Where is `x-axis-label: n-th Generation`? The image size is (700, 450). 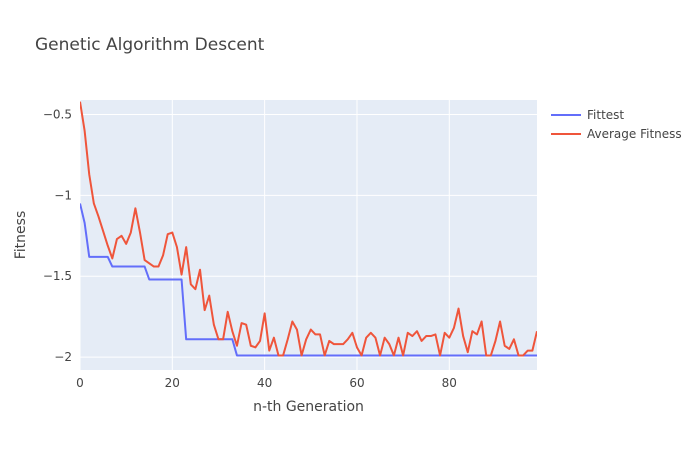
x-axis-label: n-th Generation is located at coordinates (308, 407).